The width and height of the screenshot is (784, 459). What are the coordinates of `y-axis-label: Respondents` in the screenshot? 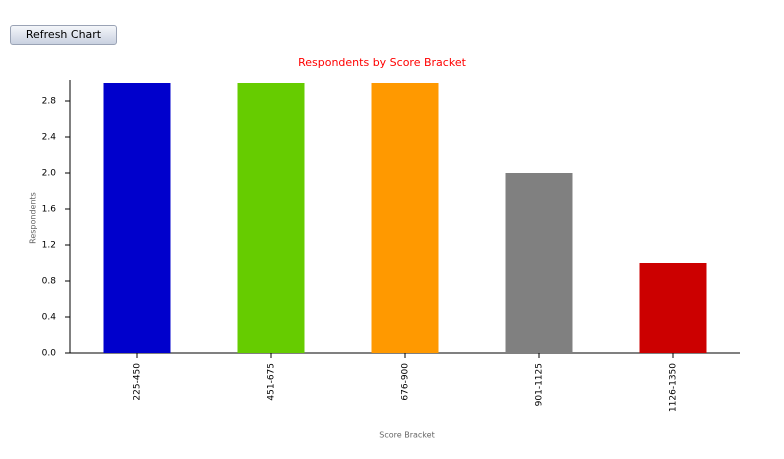 It's located at (33, 218).